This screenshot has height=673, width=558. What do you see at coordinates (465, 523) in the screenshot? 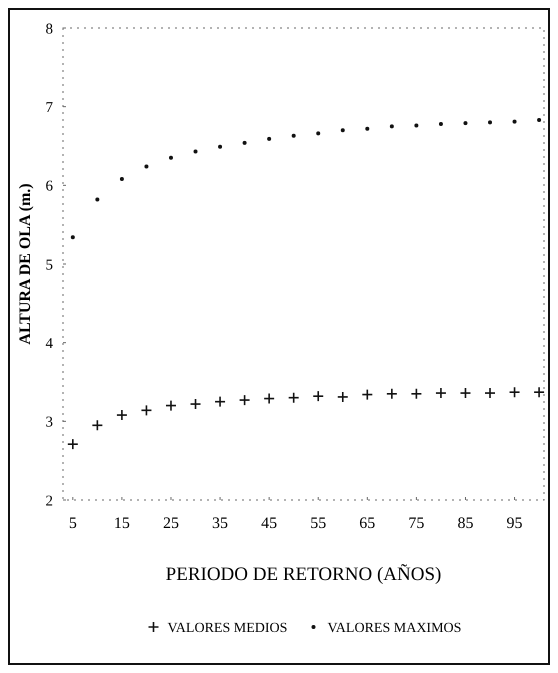
I see `x-tick-label: 85` at bounding box center [465, 523].